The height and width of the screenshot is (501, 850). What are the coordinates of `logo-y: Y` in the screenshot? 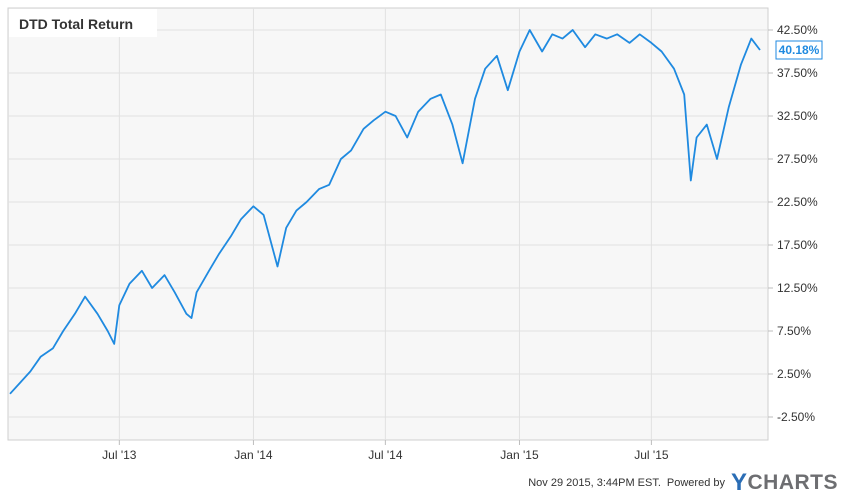 It's located at (739, 482).